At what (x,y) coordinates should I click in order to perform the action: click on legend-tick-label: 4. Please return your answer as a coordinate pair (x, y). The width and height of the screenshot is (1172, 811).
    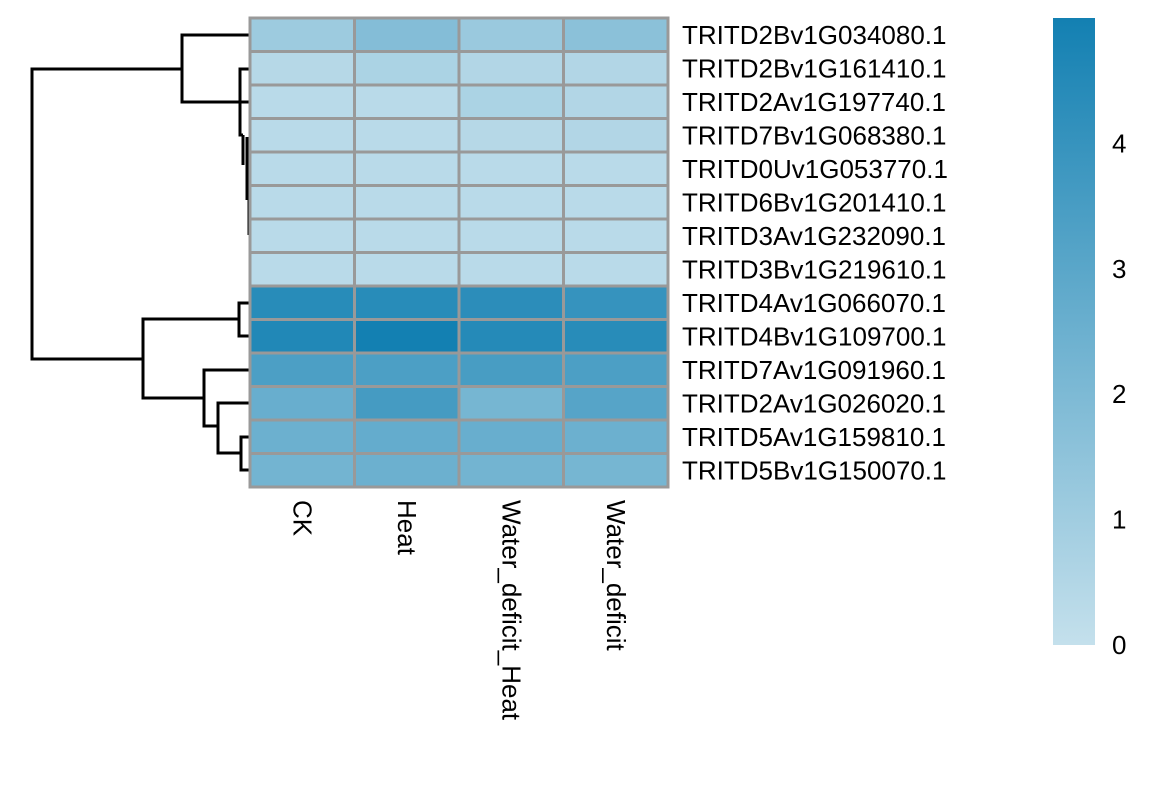
    Looking at the image, I should click on (1119, 143).